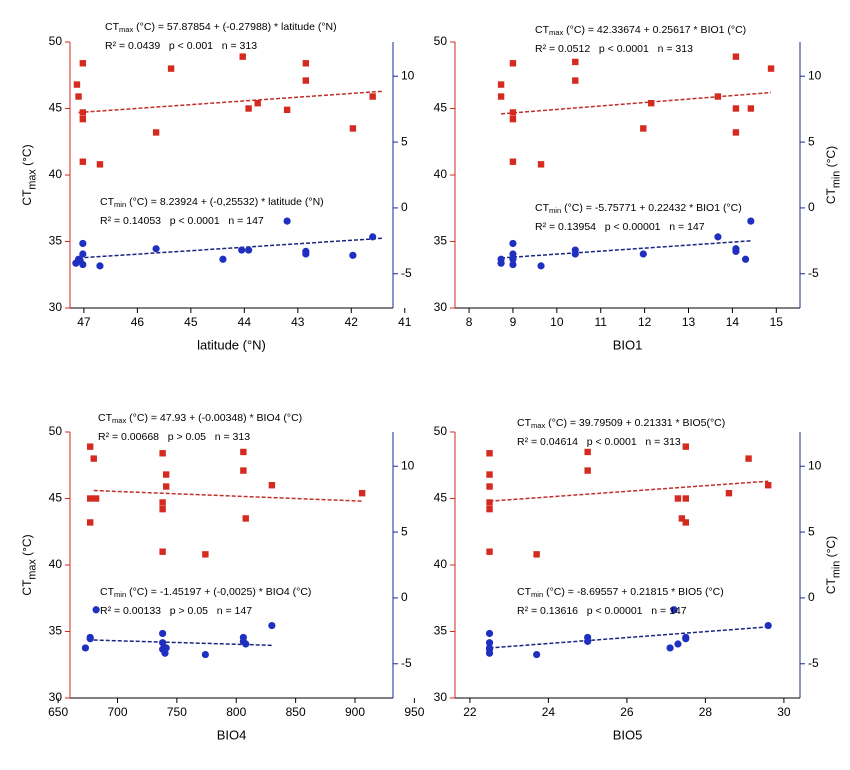  Describe the element at coordinates (29, 564) in the screenshot. I see `y-axis-label: CTmax (°C)` at that location.